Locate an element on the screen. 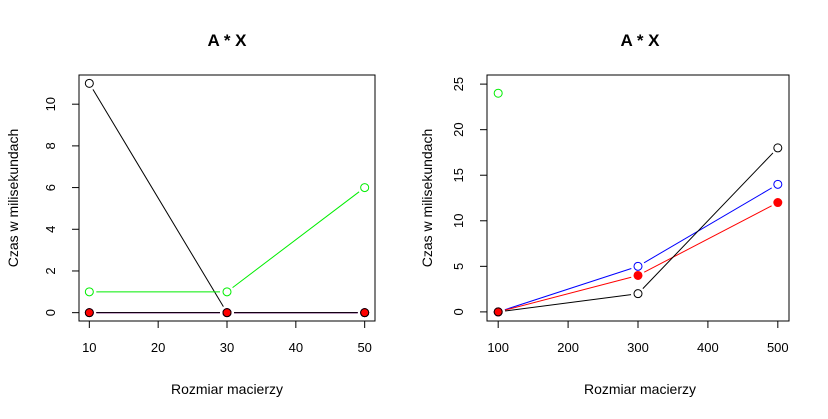 This screenshot has width=828, height=419. x-tick-label: 500 is located at coordinates (778, 347).